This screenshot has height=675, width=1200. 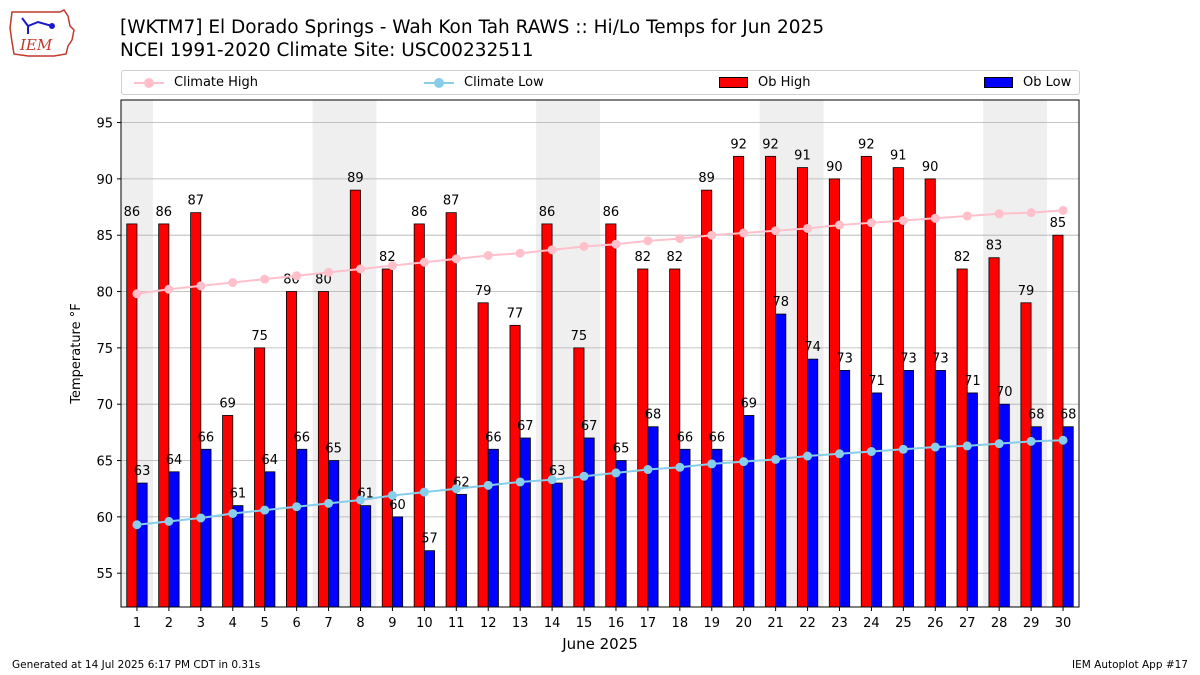 What do you see at coordinates (780, 302) in the screenshot?
I see `data-label-ob-low: 78` at bounding box center [780, 302].